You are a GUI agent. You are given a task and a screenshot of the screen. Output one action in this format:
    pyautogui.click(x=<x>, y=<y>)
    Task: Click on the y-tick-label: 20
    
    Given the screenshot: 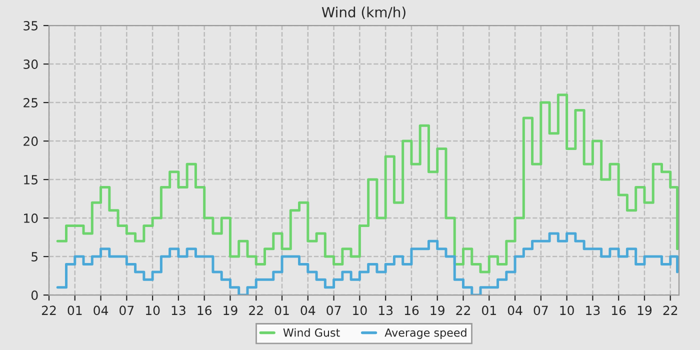 What is the action you would take?
    pyautogui.click(x=31, y=141)
    